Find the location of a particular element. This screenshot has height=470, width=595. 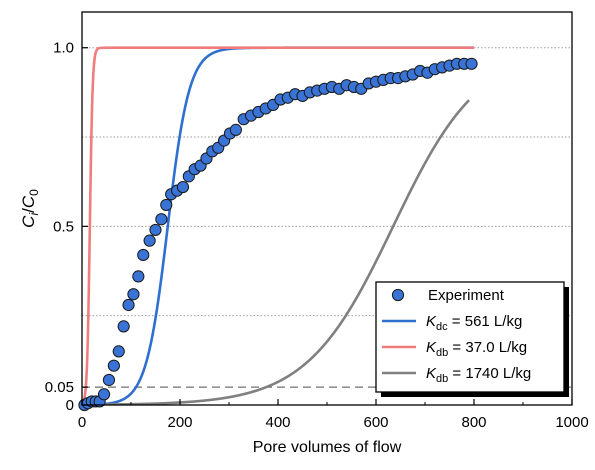

x-tick-label: 200 is located at coordinates (179, 422).